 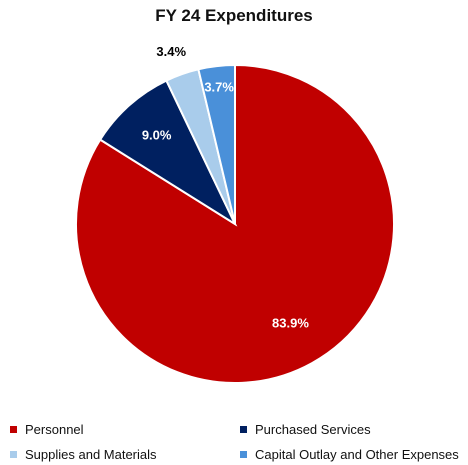 I want to click on chart-title: FY 24 Expenditures, so click(x=234, y=15).